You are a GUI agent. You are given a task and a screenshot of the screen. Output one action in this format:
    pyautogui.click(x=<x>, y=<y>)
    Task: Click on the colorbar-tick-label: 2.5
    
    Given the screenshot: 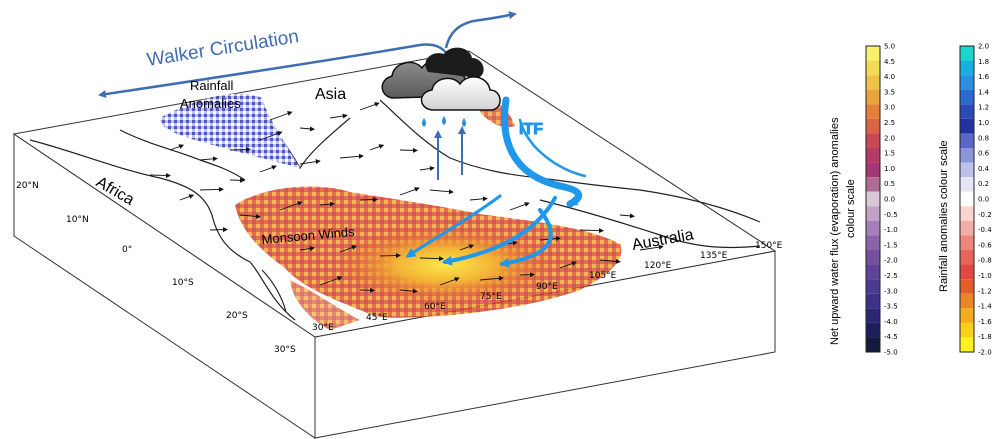 What is the action you would take?
    pyautogui.click(x=889, y=123)
    